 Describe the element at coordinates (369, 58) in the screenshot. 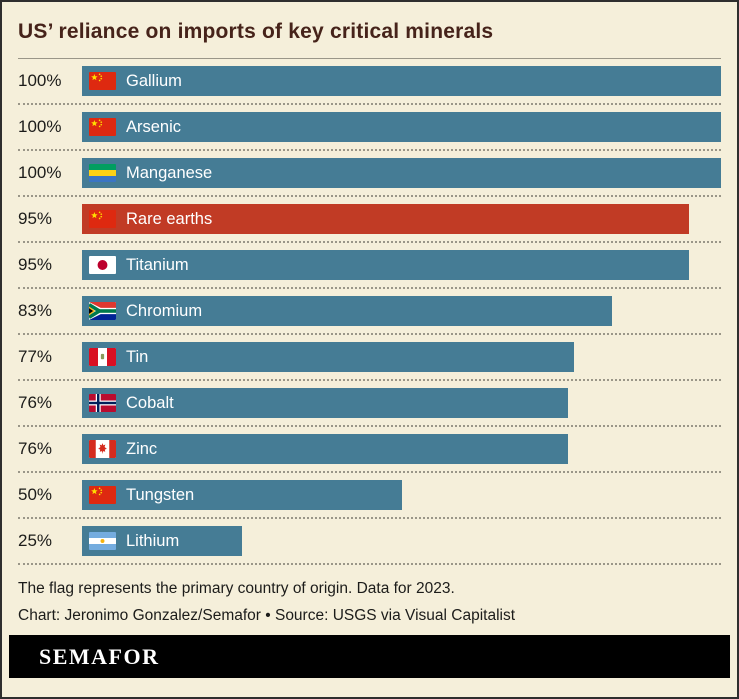

I see `title-divider` at that location.